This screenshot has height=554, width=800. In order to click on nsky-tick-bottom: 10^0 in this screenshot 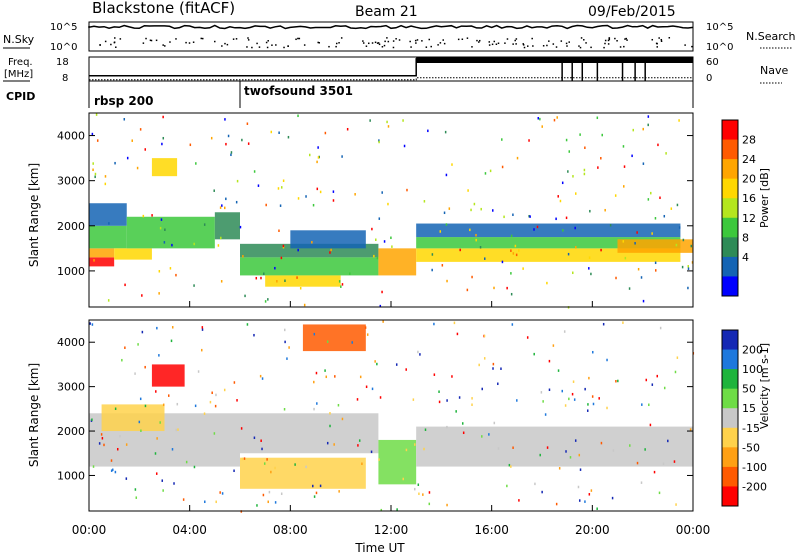, I will do `click(63, 47)`.